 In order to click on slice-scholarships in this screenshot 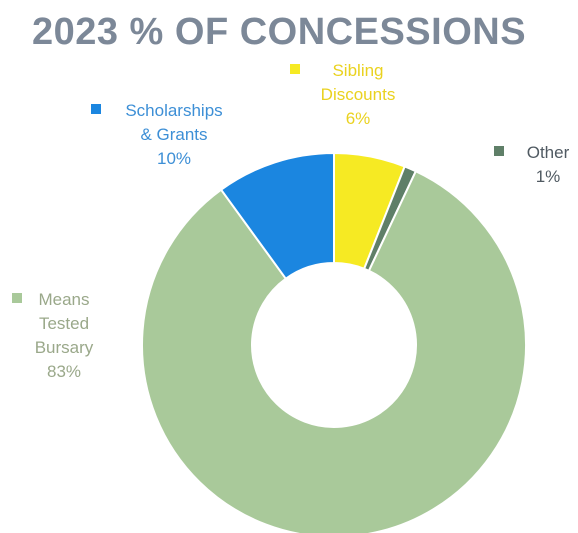, I will do `click(277, 216)`.